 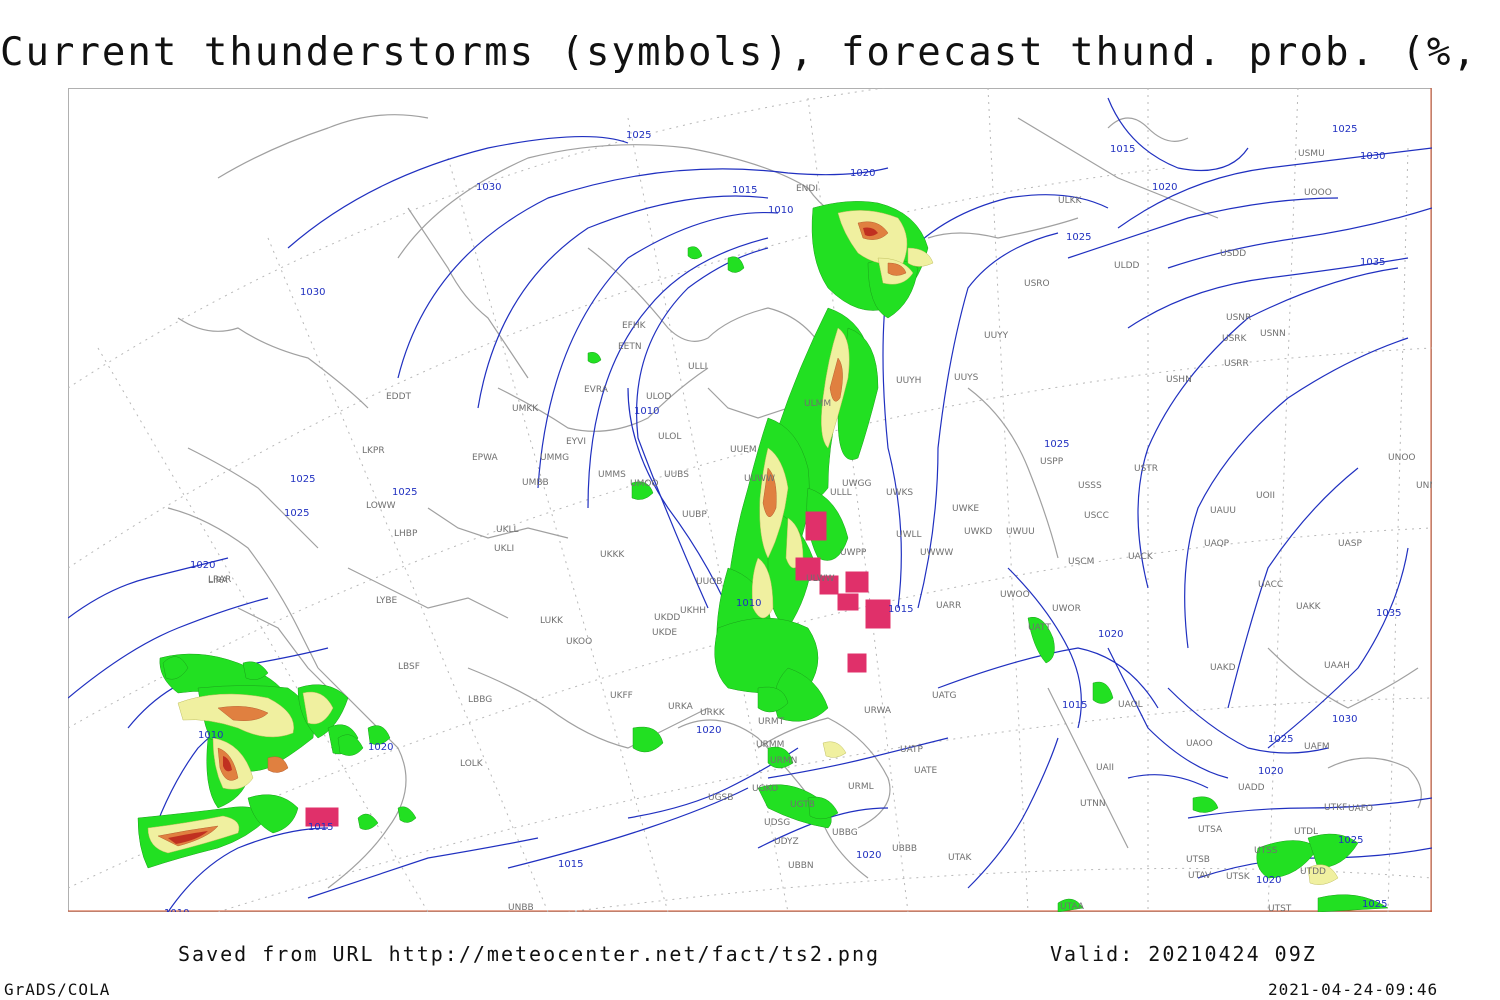 What do you see at coordinates (697, 367) in the screenshot?
I see `station-label: ULLI` at bounding box center [697, 367].